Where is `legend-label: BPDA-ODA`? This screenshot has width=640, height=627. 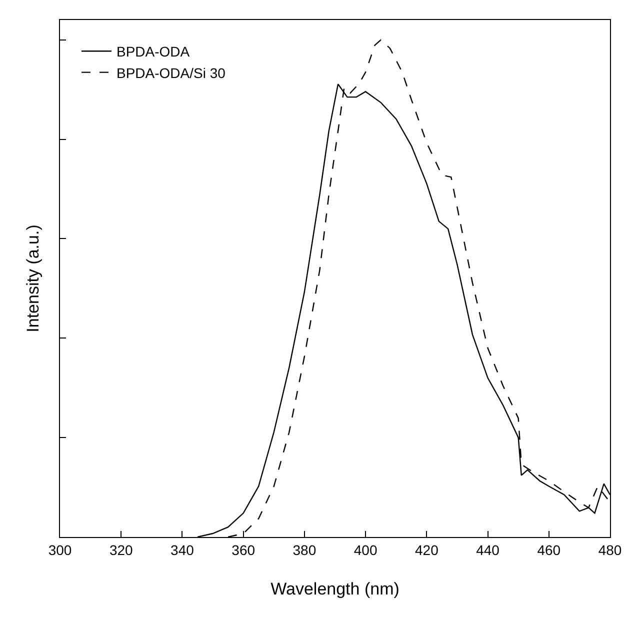
legend-label: BPDA-ODA is located at coordinates (153, 52).